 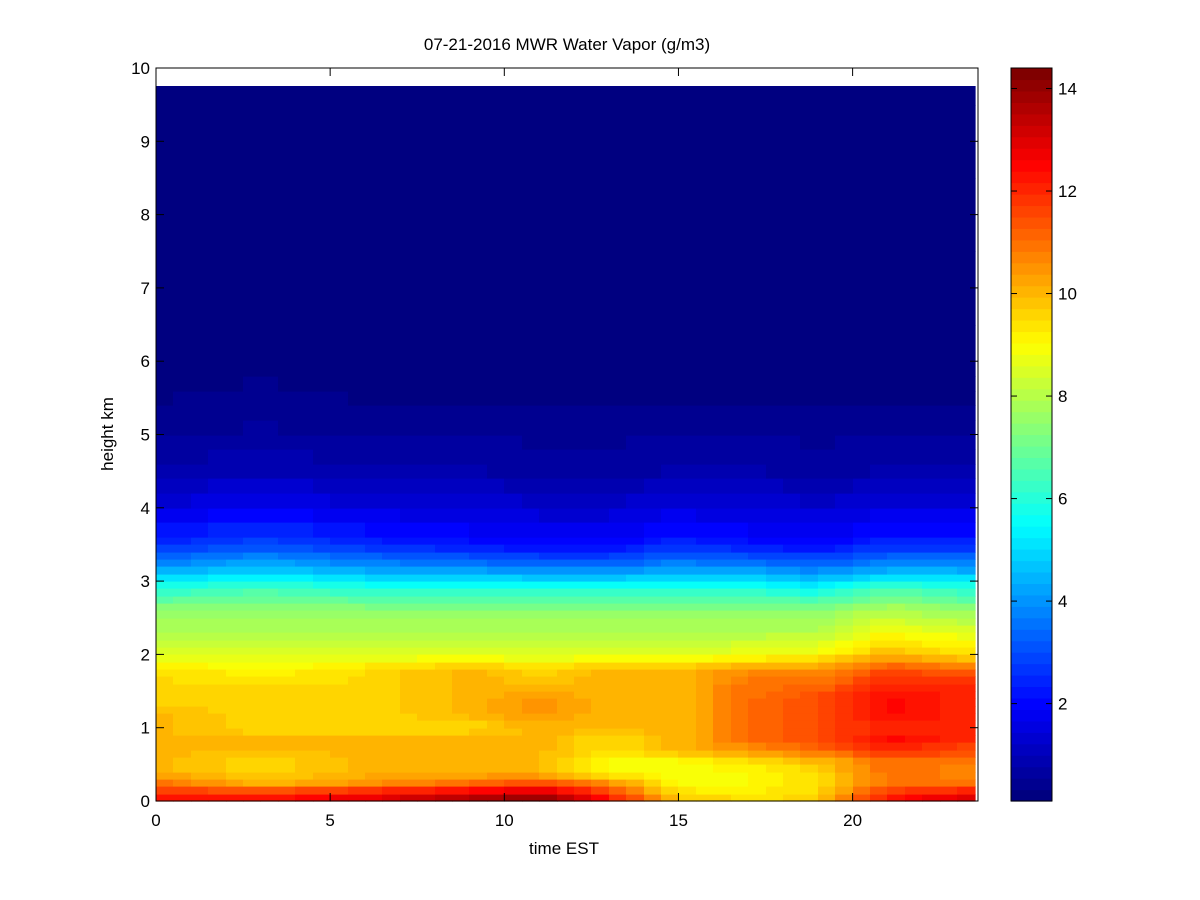 I want to click on y-tick-label: 7, so click(x=145, y=288).